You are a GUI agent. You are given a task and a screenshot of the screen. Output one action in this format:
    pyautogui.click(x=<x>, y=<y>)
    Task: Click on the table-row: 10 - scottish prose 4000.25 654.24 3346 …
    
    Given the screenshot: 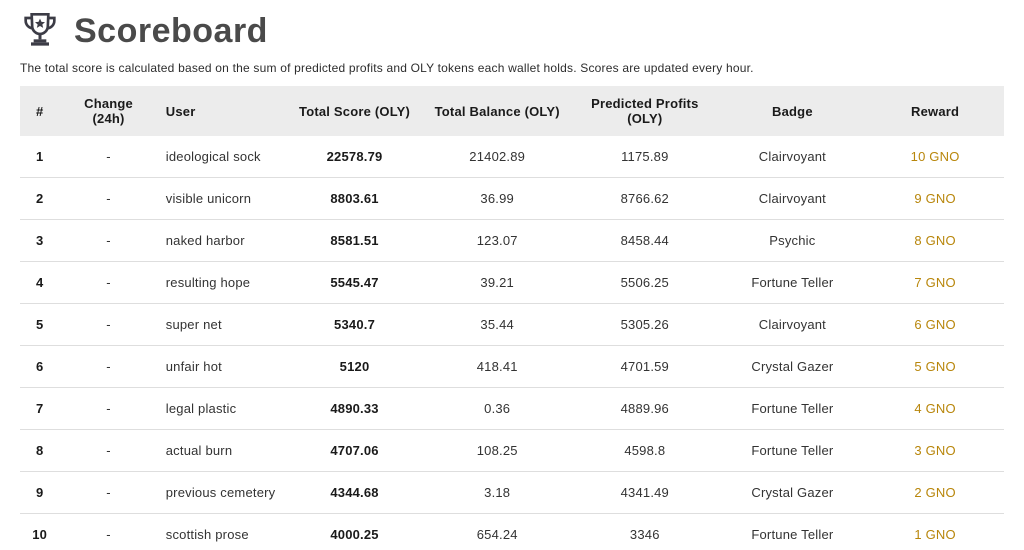 What is the action you would take?
    pyautogui.click(x=512, y=531)
    